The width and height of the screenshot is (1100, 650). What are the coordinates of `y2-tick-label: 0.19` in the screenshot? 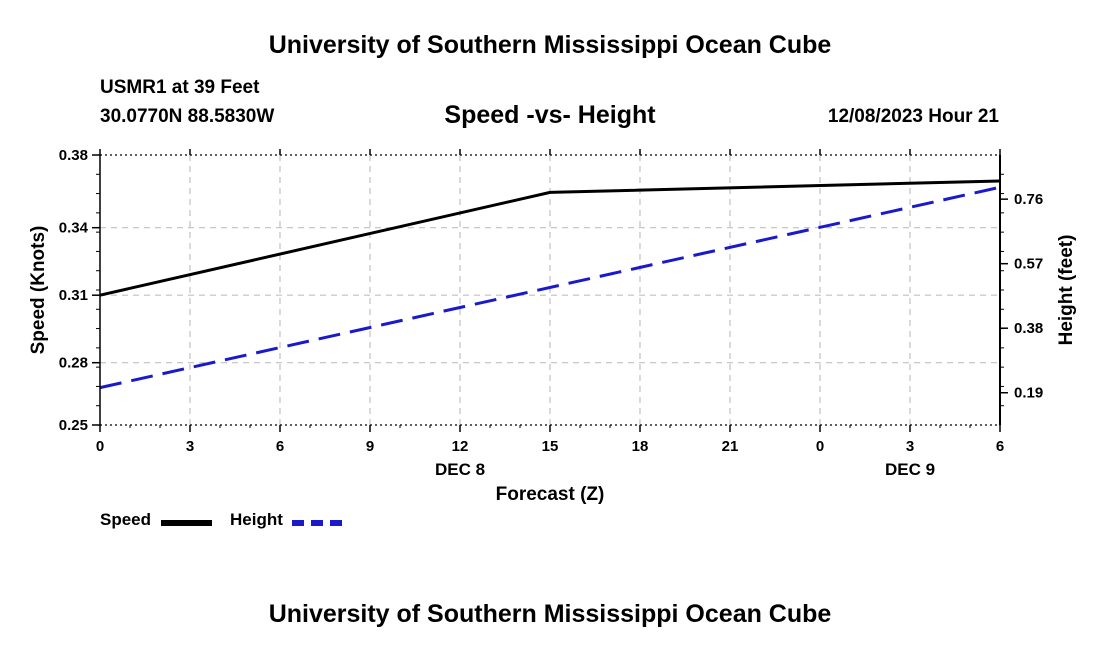 It's located at (1028, 393).